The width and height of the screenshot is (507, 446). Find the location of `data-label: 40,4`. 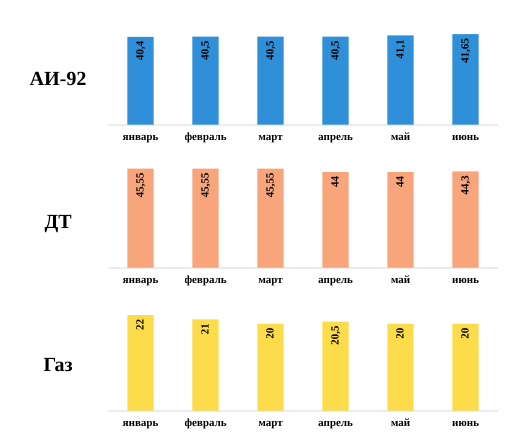

data-label: 40,4 is located at coordinates (140, 50).